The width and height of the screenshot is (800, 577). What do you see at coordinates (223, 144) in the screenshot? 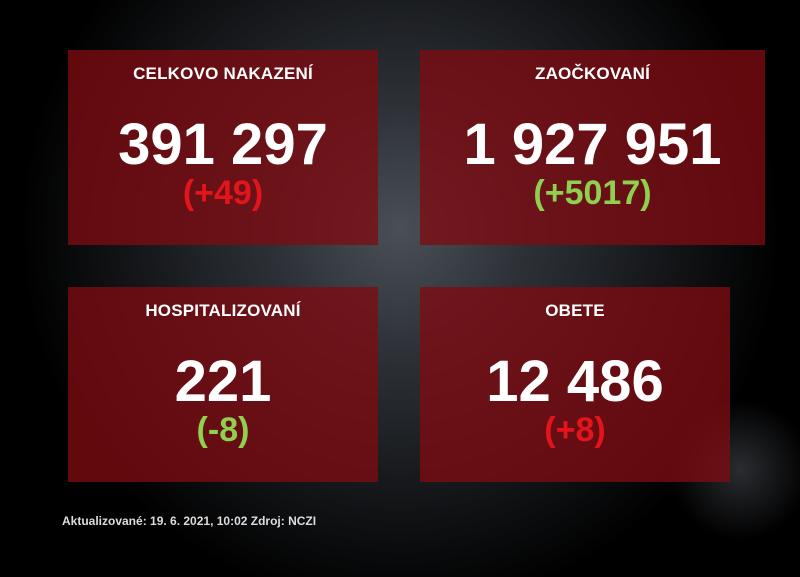
I see `panel-value: 391 297` at bounding box center [223, 144].